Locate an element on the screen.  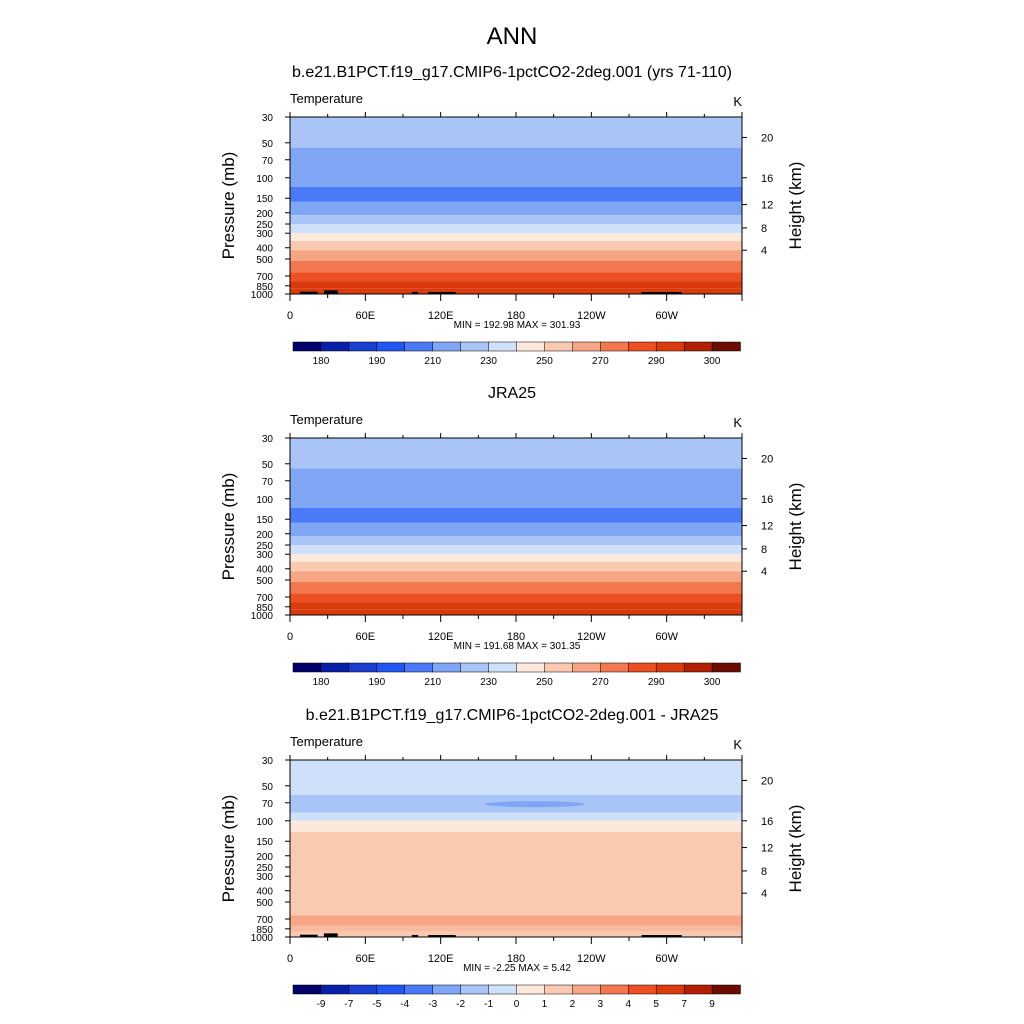
lon-tick-label: 120E is located at coordinates (441, 959).